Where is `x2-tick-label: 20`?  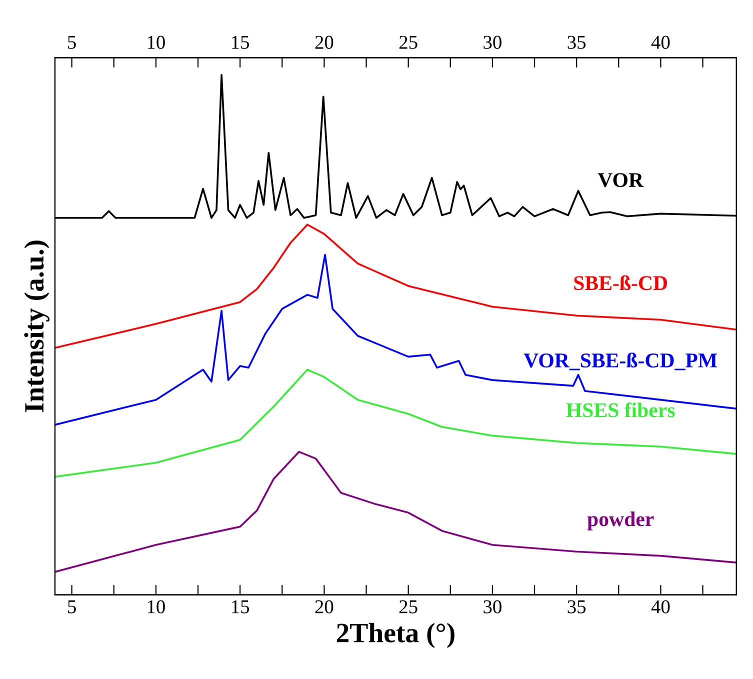 x2-tick-label: 20 is located at coordinates (324, 42).